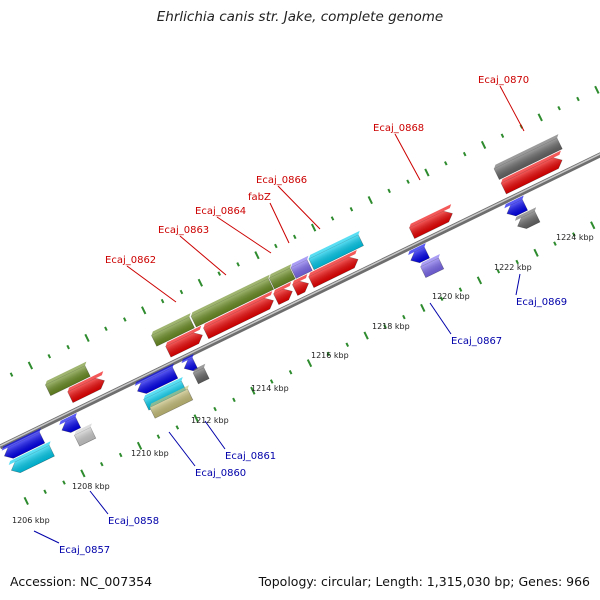 Image resolution: width=600 pixels, height=600 pixels. What do you see at coordinates (85, 435) in the screenshot?
I see `pseudo-box` at bounding box center [85, 435].